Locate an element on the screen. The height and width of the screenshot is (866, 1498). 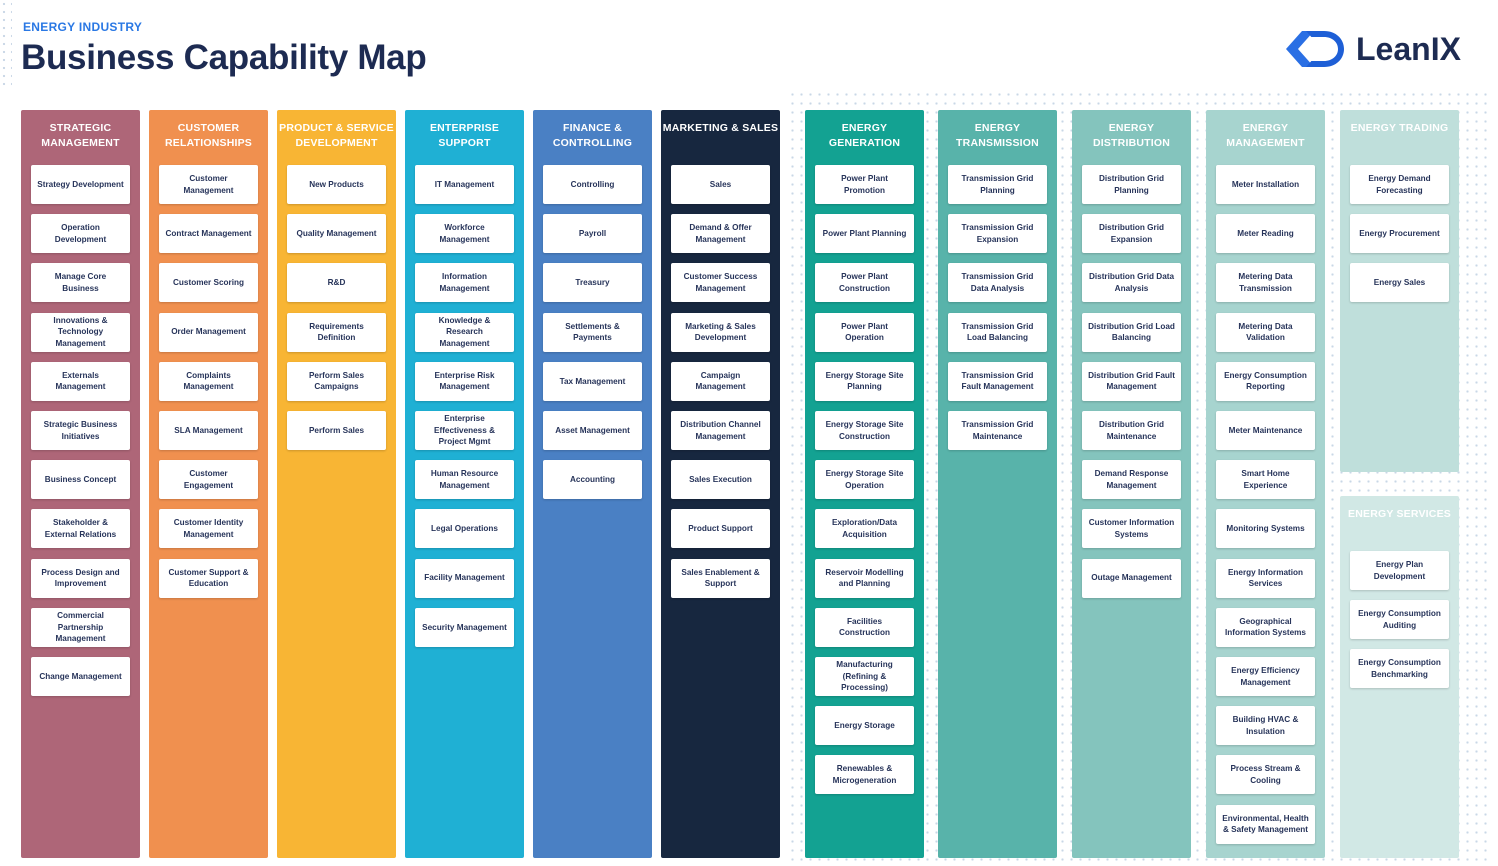
leanix-logo-icon is located at coordinates (1315, 49).